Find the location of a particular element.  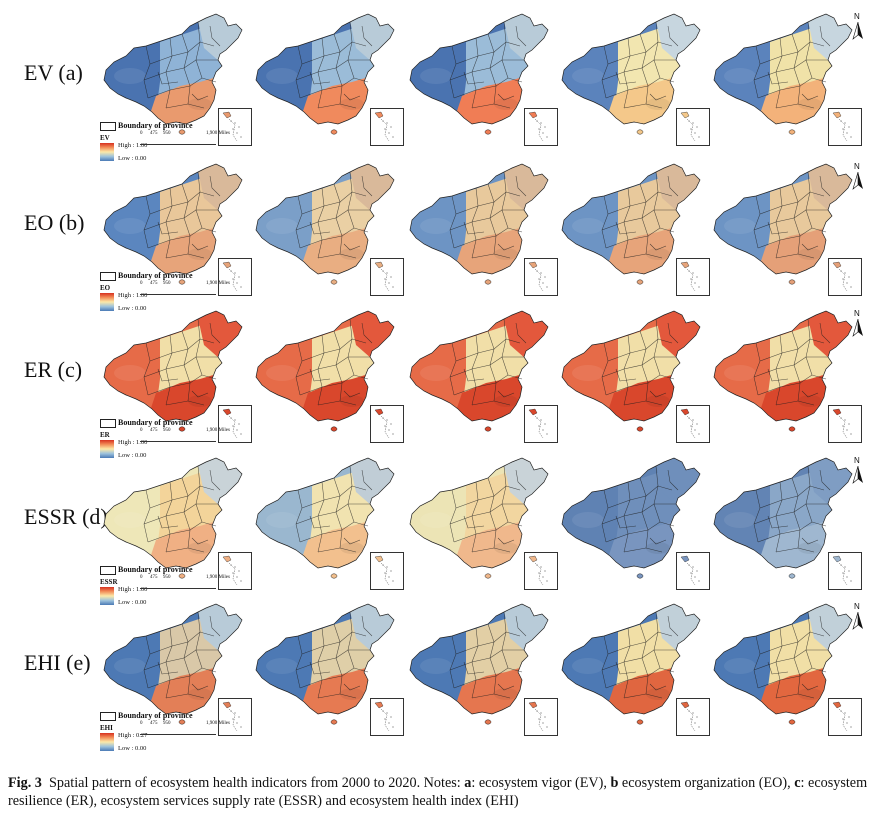

north-arrow: N is located at coordinates (858, 176).